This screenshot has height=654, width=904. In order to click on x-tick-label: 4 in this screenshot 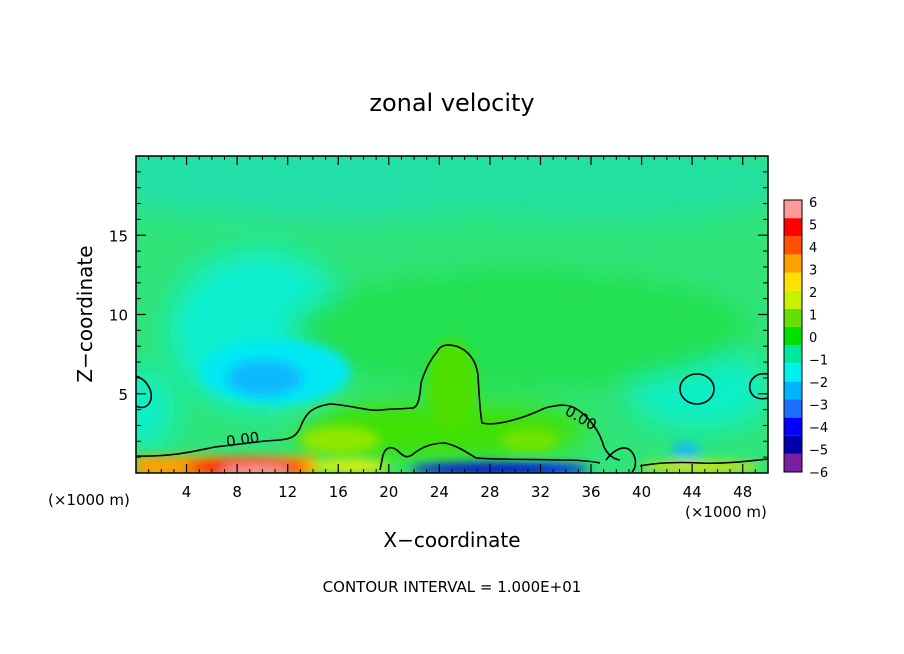, I will do `click(187, 492)`.